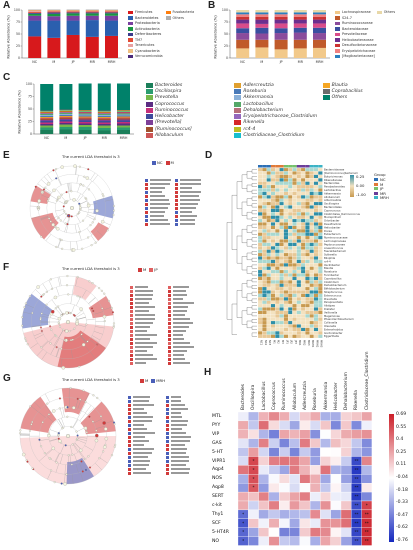 Image resolution: width=413 pixels, height=550 pixels. What do you see at coordinates (378, 184) in the screenshot?
I see `group-legend-item: M` at bounding box center [378, 184].